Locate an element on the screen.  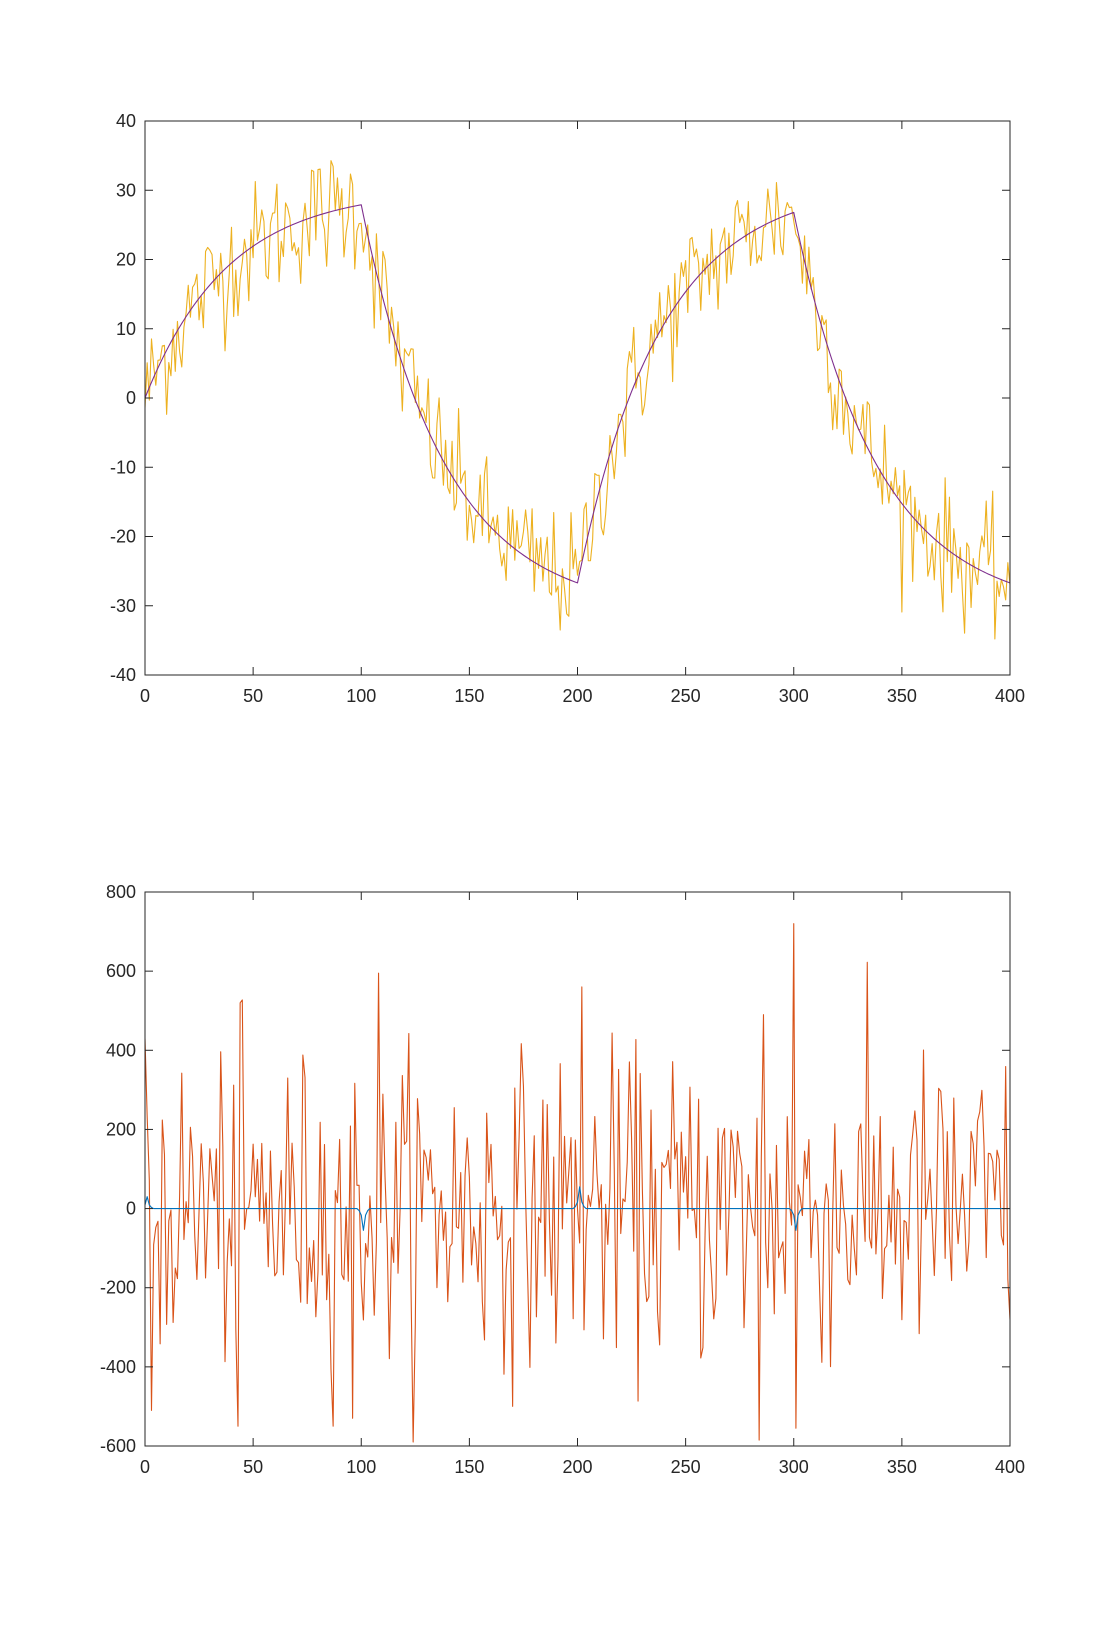
y-tick-label: -40 is located at coordinates (123, 675).